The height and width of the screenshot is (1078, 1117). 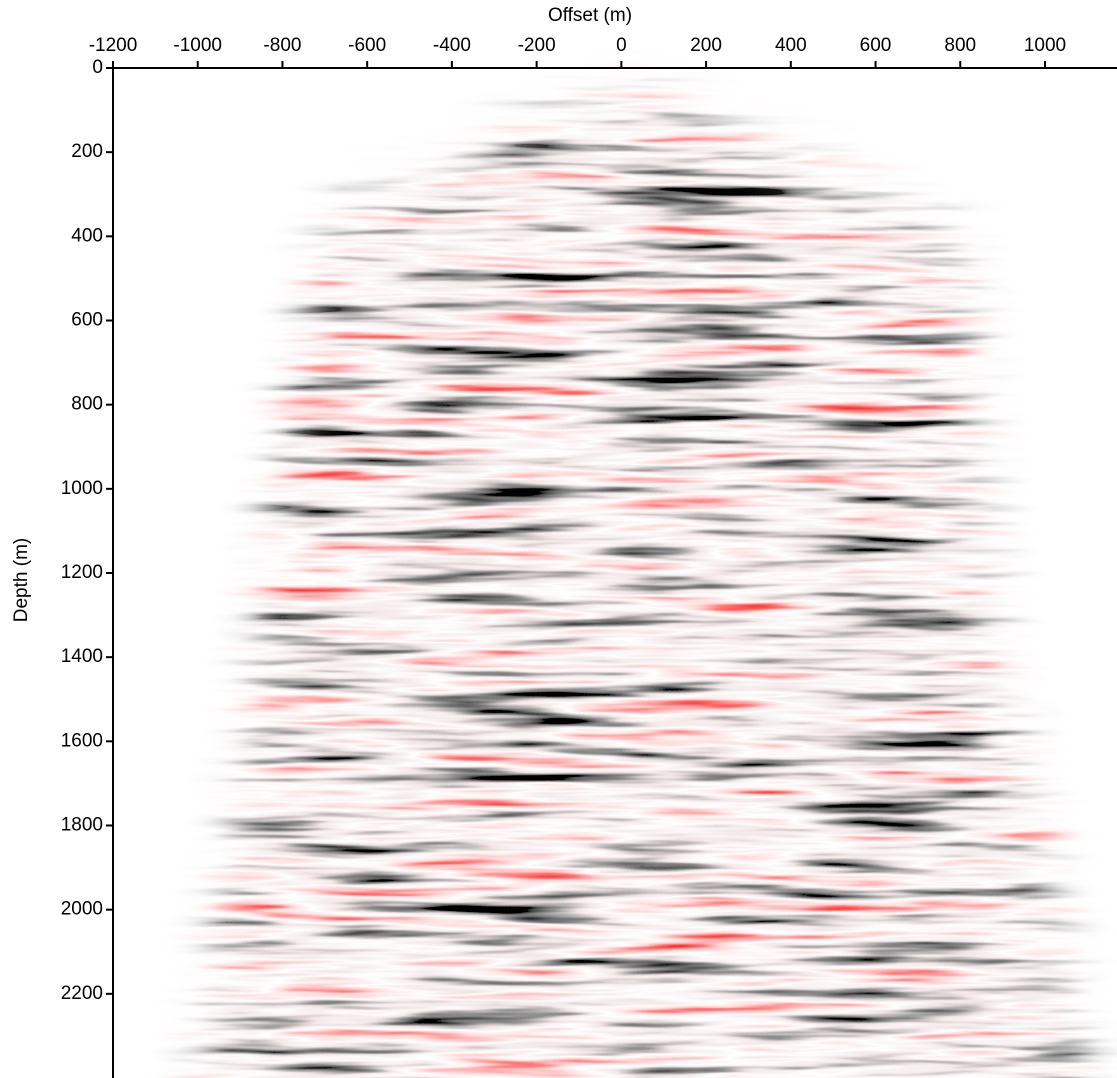 I want to click on y-tick-label: 0, so click(x=97, y=67).